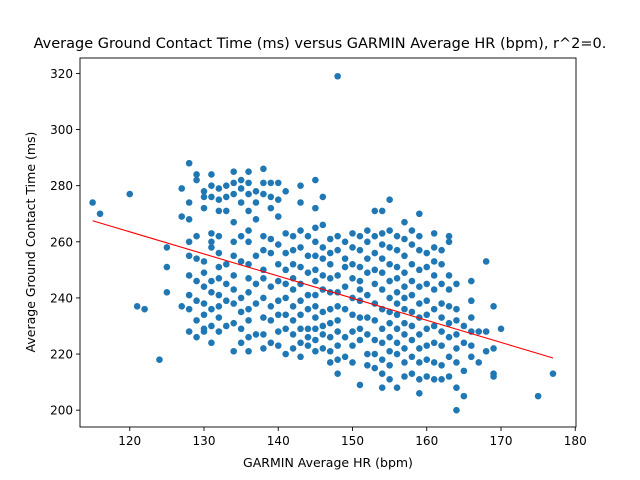  What do you see at coordinates (129, 441) in the screenshot?
I see `x-tick-label: 120` at bounding box center [129, 441].